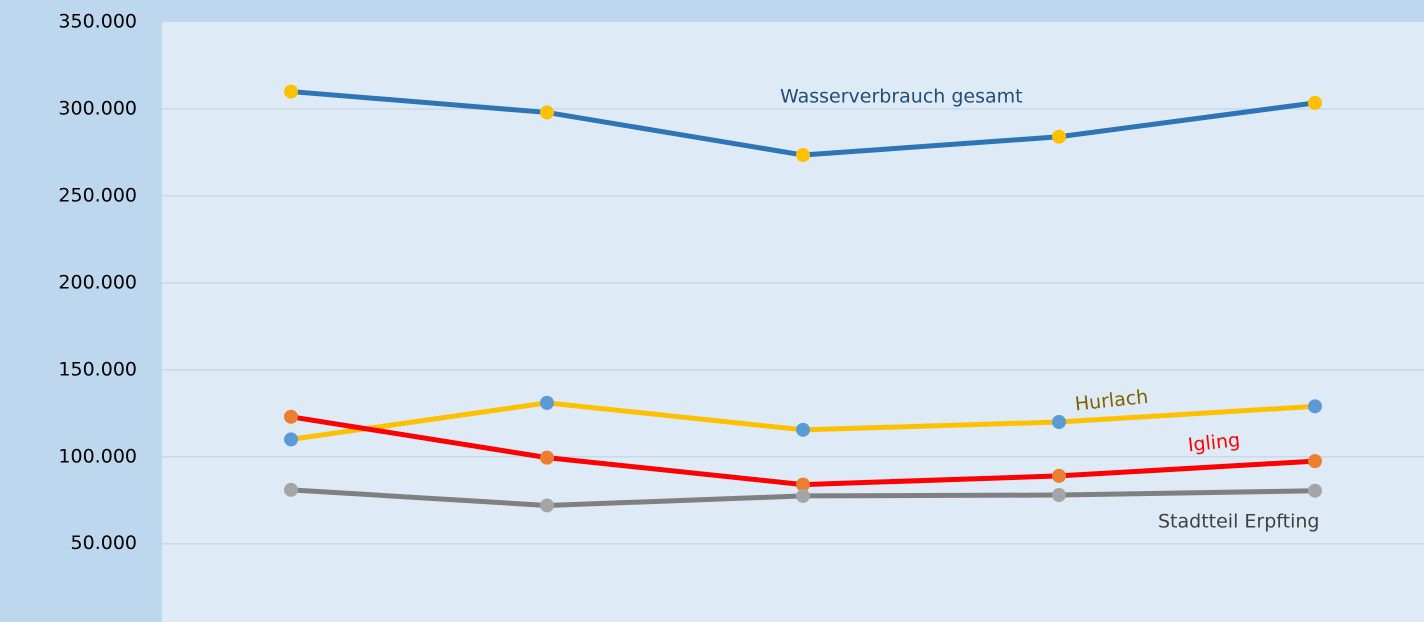 The width and height of the screenshot is (1424, 622). I want to click on series-label: Stadtteil Erpfting, so click(1238, 522).